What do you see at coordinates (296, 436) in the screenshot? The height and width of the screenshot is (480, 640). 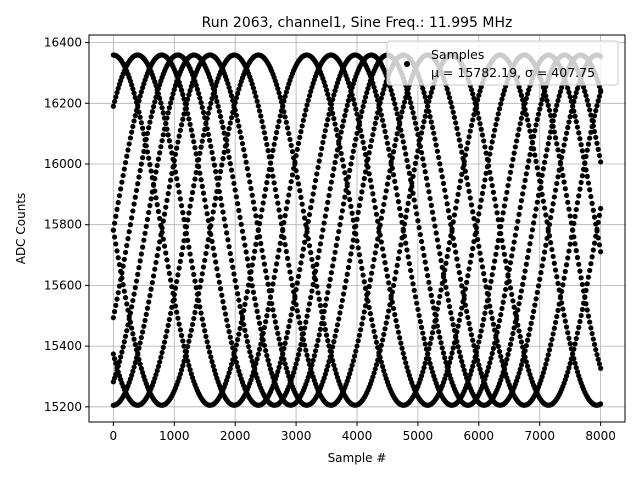 I see `x-tick-label: 3000` at bounding box center [296, 436].